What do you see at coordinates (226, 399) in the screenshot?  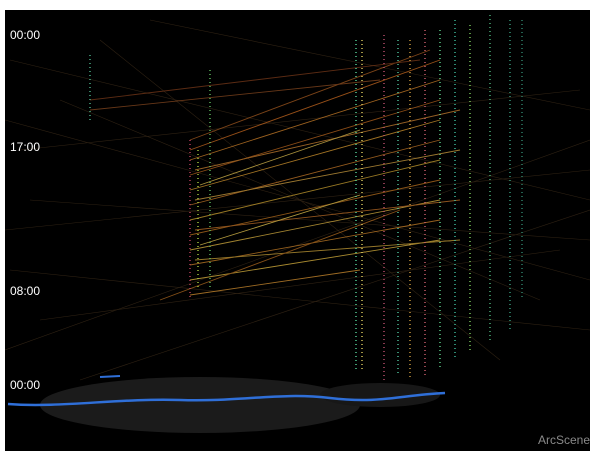 I see `river-line` at bounding box center [226, 399].